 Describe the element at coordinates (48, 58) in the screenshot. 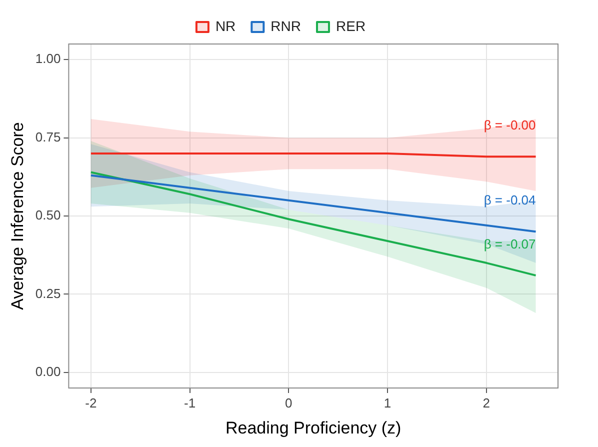

I see `y-tick-label: 1.00` at that location.